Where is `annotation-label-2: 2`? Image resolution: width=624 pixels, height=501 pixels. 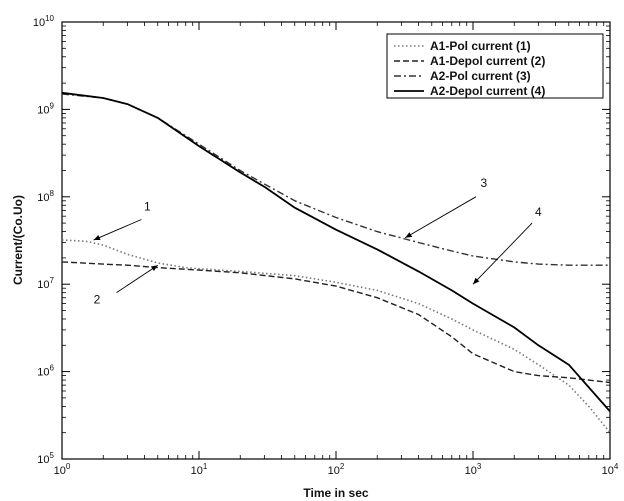
annotation-label-2: 2 is located at coordinates (97, 300).